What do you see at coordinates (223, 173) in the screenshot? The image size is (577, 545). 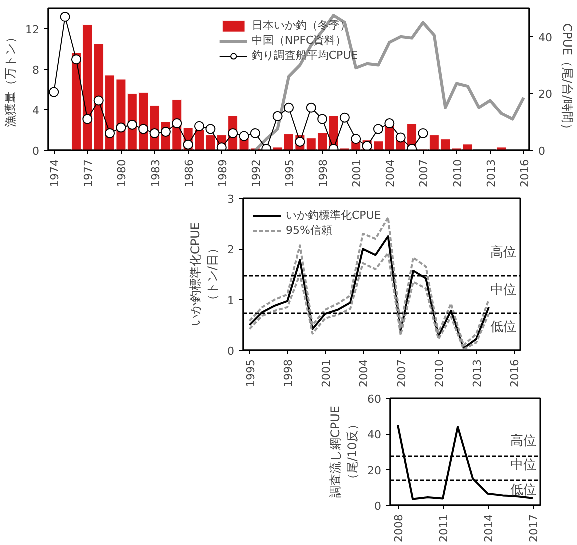 I see `x-tick-label: 1989` at bounding box center [223, 173].